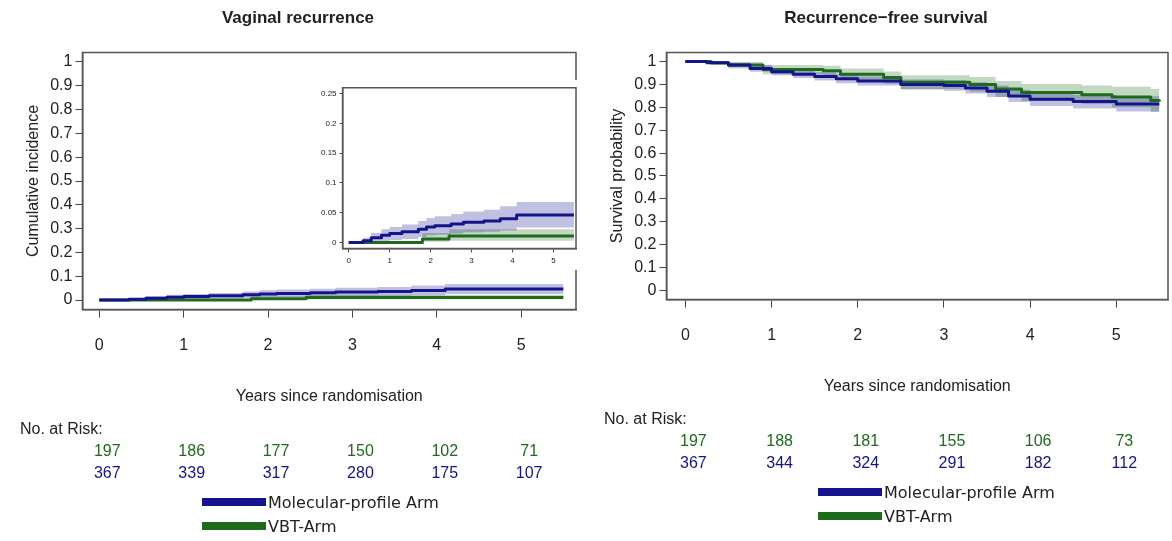 The width and height of the screenshot is (1172, 541). Describe the element at coordinates (1124, 463) in the screenshot. I see `text: 112` at that location.